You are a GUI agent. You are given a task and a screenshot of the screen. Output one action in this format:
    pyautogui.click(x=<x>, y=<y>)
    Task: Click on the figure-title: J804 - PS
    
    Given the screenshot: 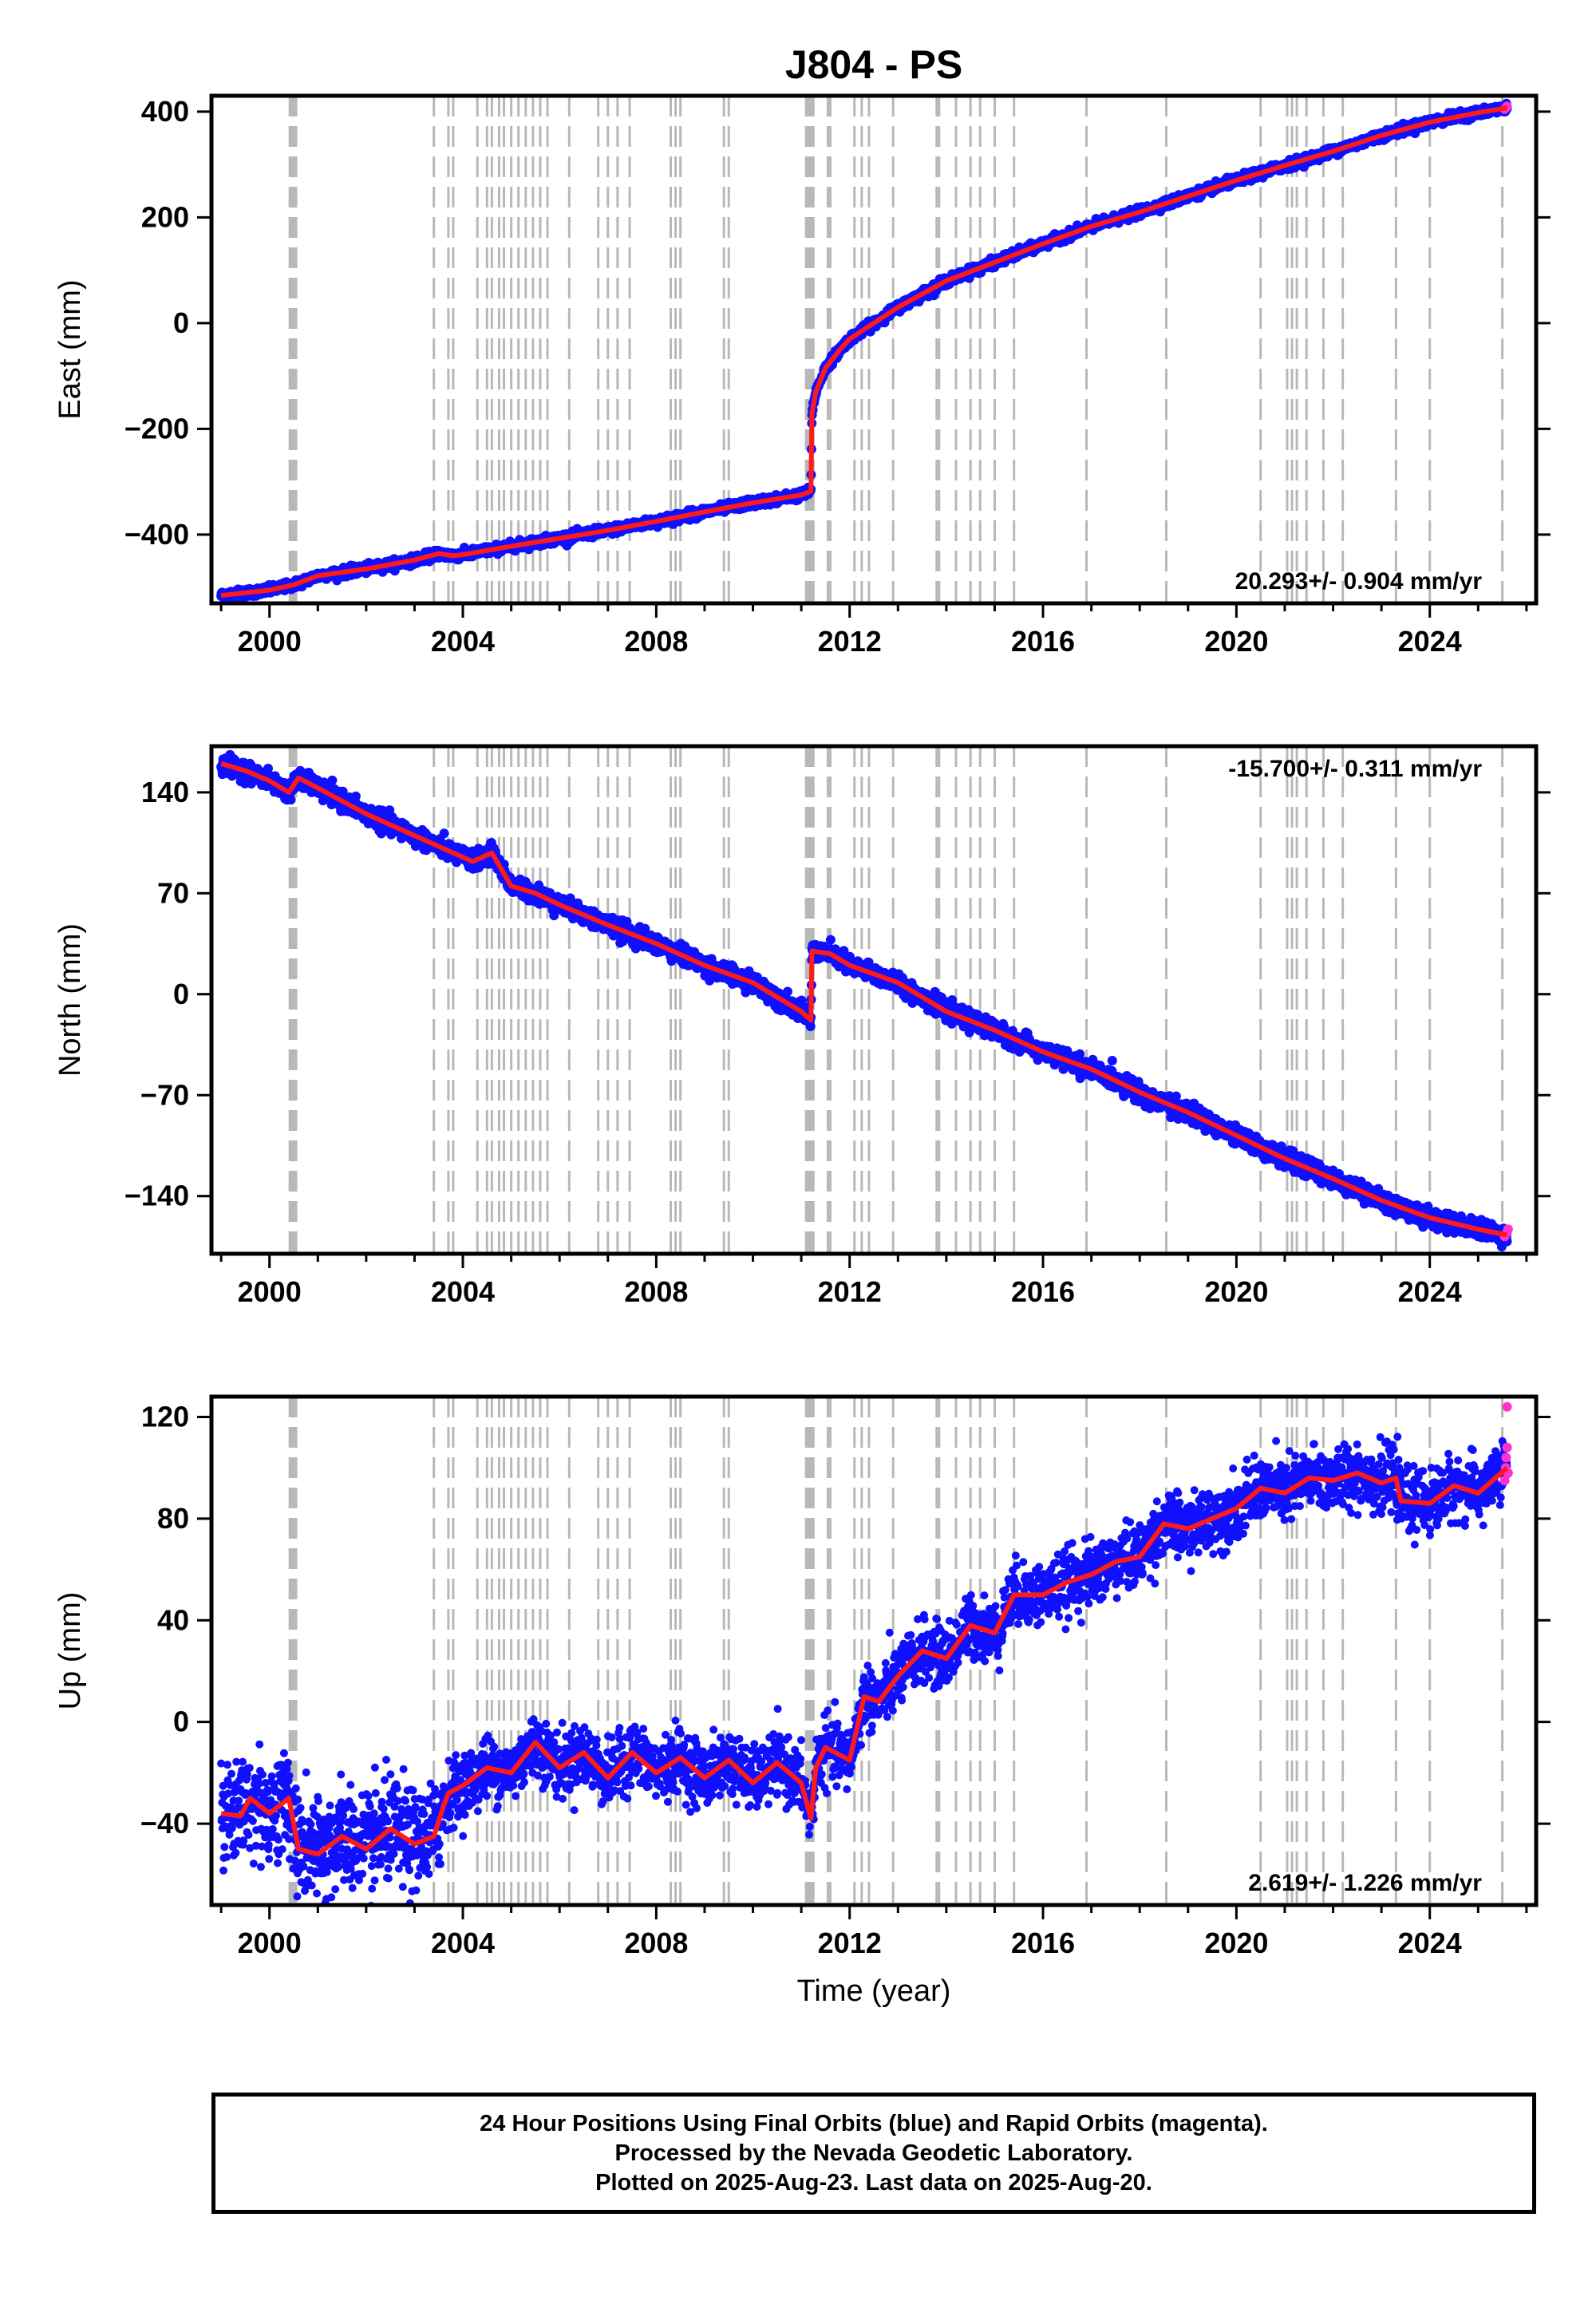 What is the action you would take?
    pyautogui.click(x=873, y=64)
    